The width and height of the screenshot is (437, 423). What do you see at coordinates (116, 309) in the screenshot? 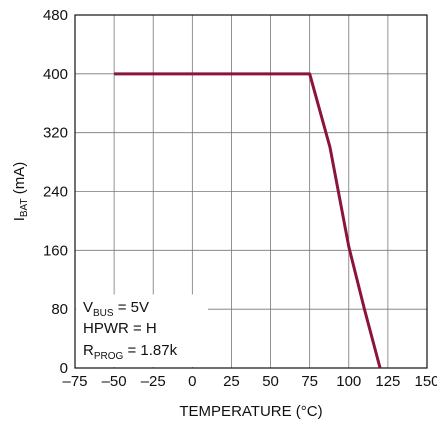
I see `annotation-vbus: VBUS = 5V` at bounding box center [116, 309].